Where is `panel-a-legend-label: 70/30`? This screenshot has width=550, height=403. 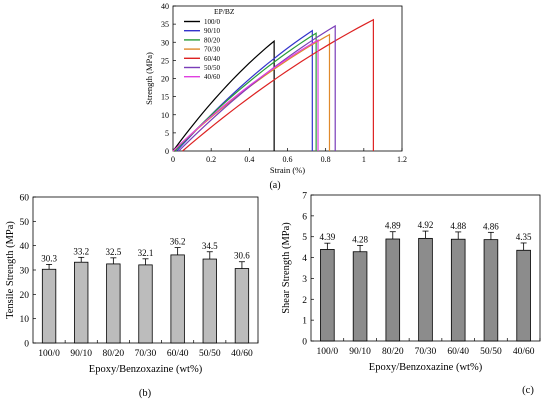
panel-a-legend-label: 70/30 is located at coordinates (212, 50).